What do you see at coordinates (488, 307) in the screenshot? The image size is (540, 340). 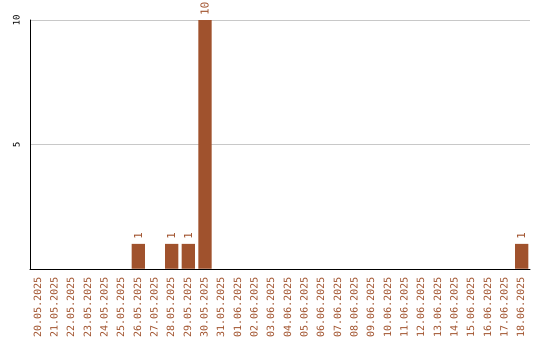 I see `x-tick-label: 16.06.2025` at bounding box center [488, 307].